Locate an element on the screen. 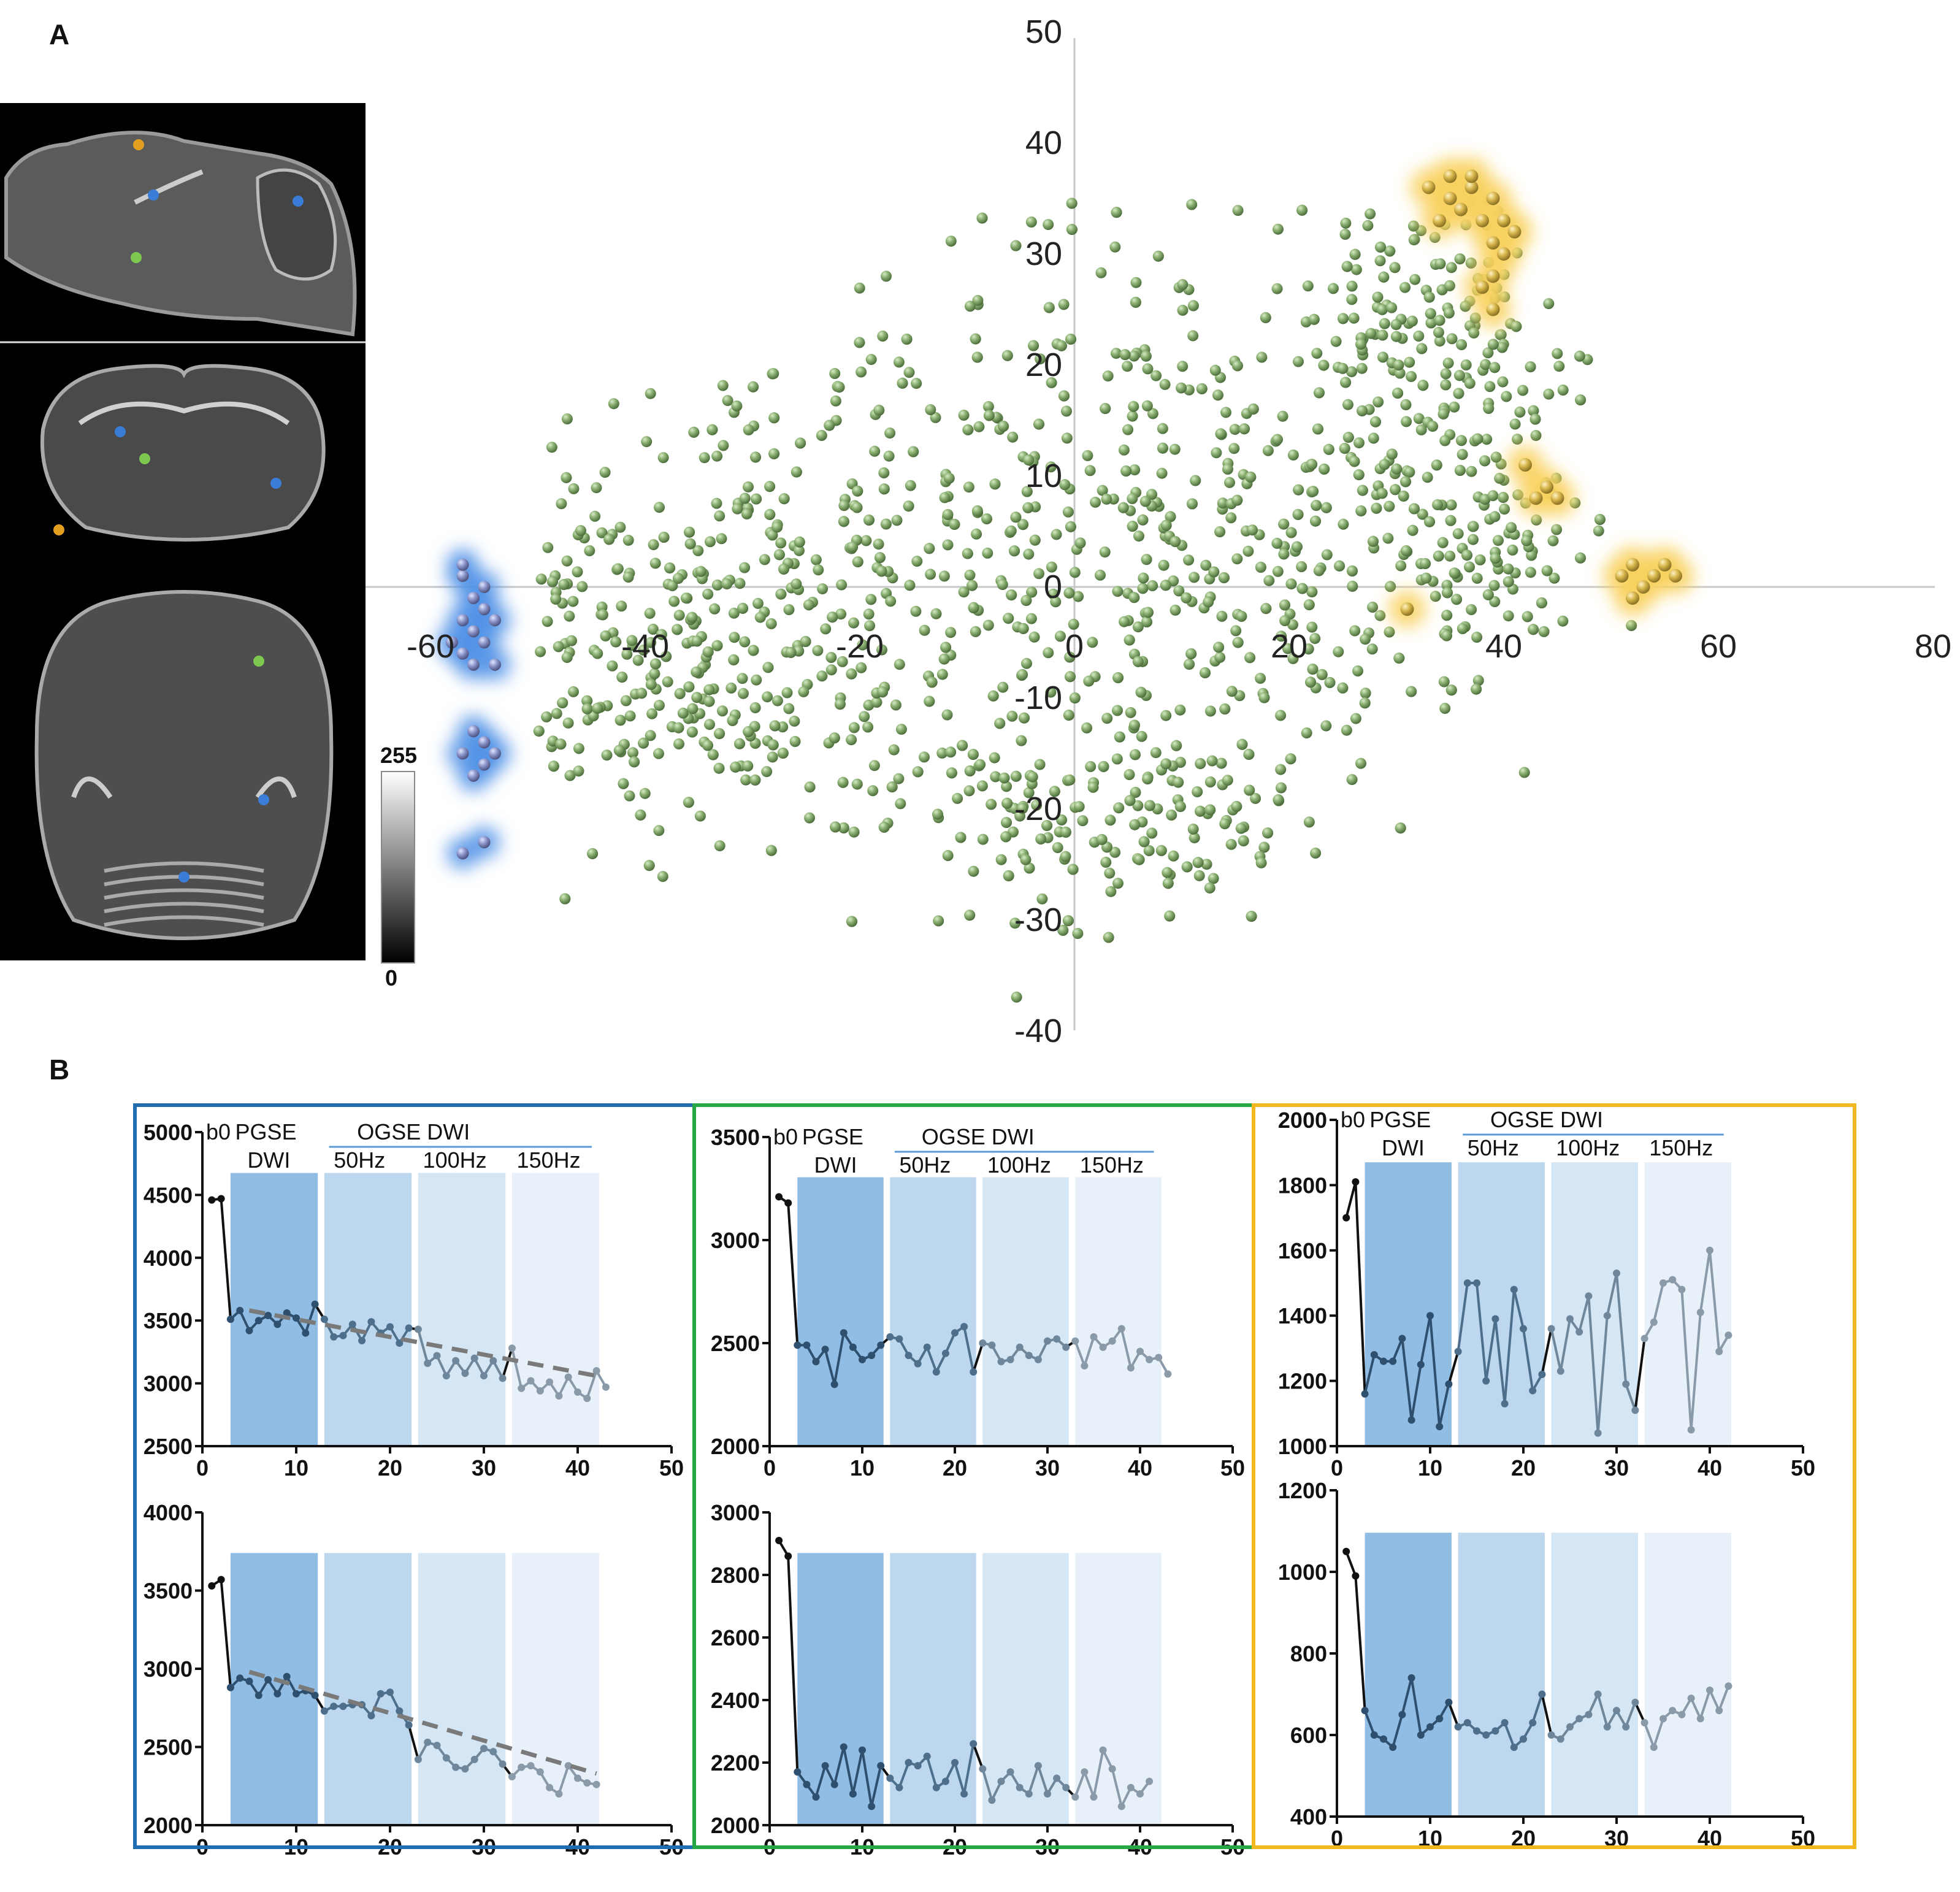 This screenshot has height=1892, width=1960. shade-band is located at coordinates (1687, 1675).